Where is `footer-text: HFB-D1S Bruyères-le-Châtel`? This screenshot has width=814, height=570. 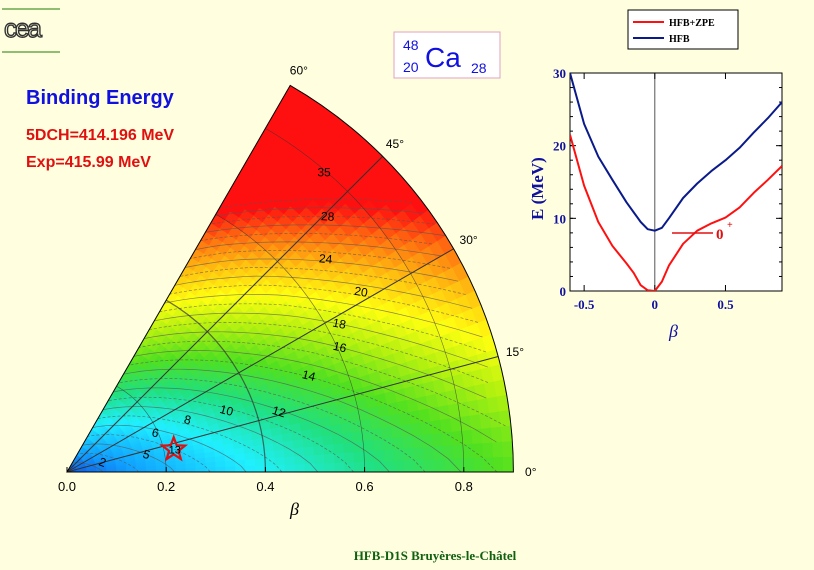
footer-text: HFB-D1S Bruyères-le-Châtel is located at coordinates (435, 555).